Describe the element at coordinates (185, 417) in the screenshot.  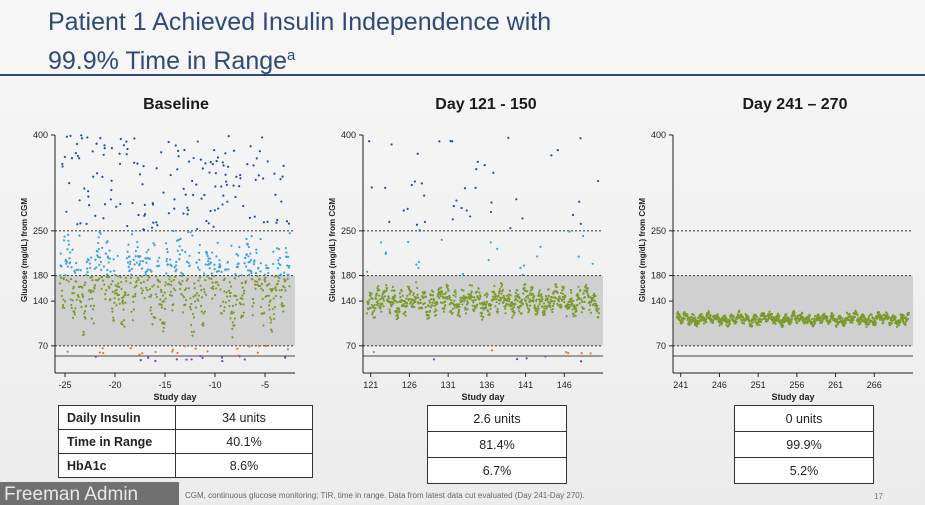
I see `table-row: Daily Insulin 34 units` at that location.